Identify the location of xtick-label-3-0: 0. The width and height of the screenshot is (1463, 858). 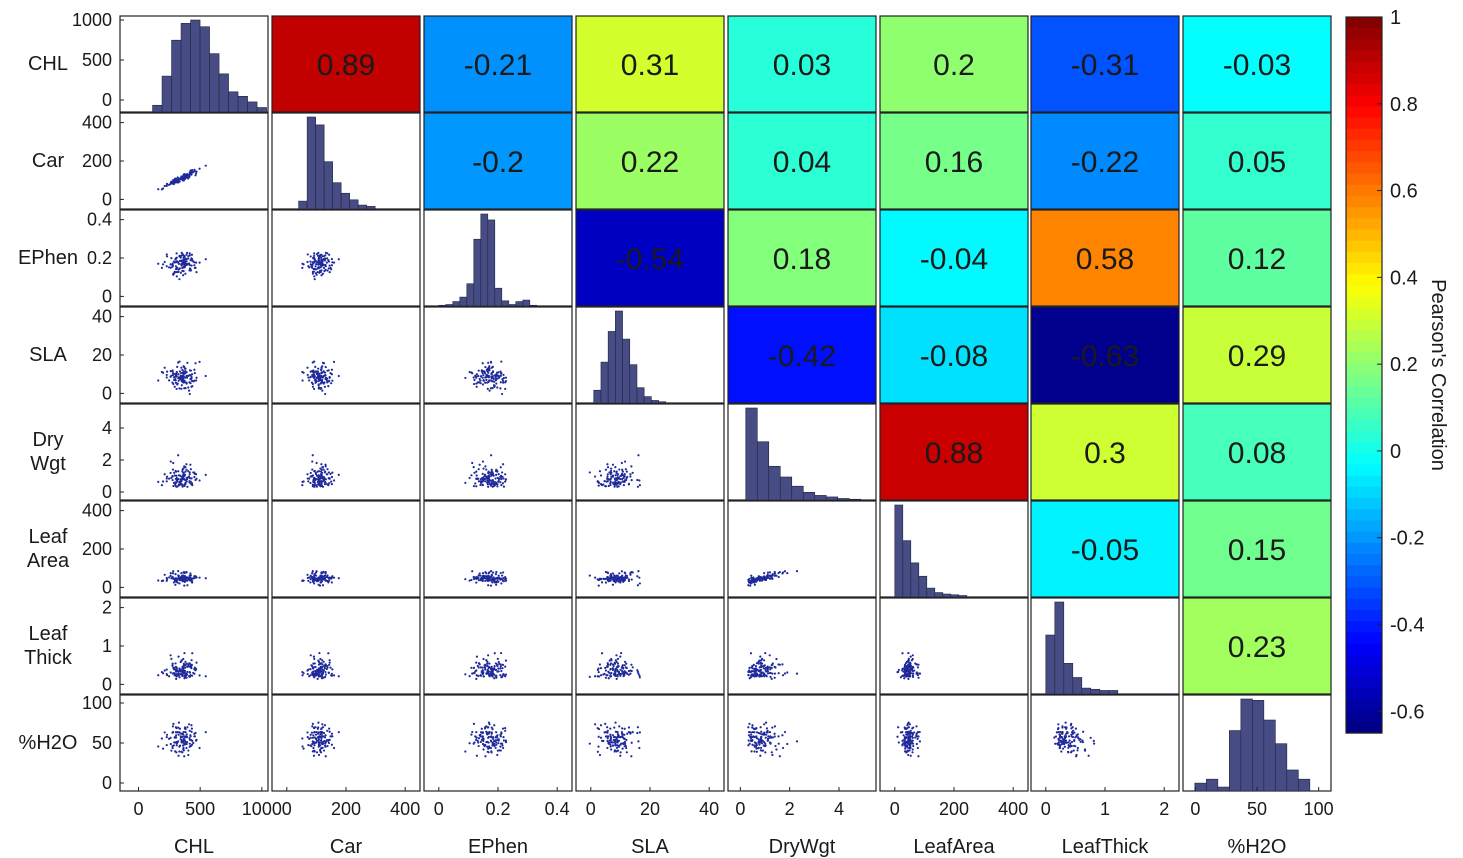
(591, 809).